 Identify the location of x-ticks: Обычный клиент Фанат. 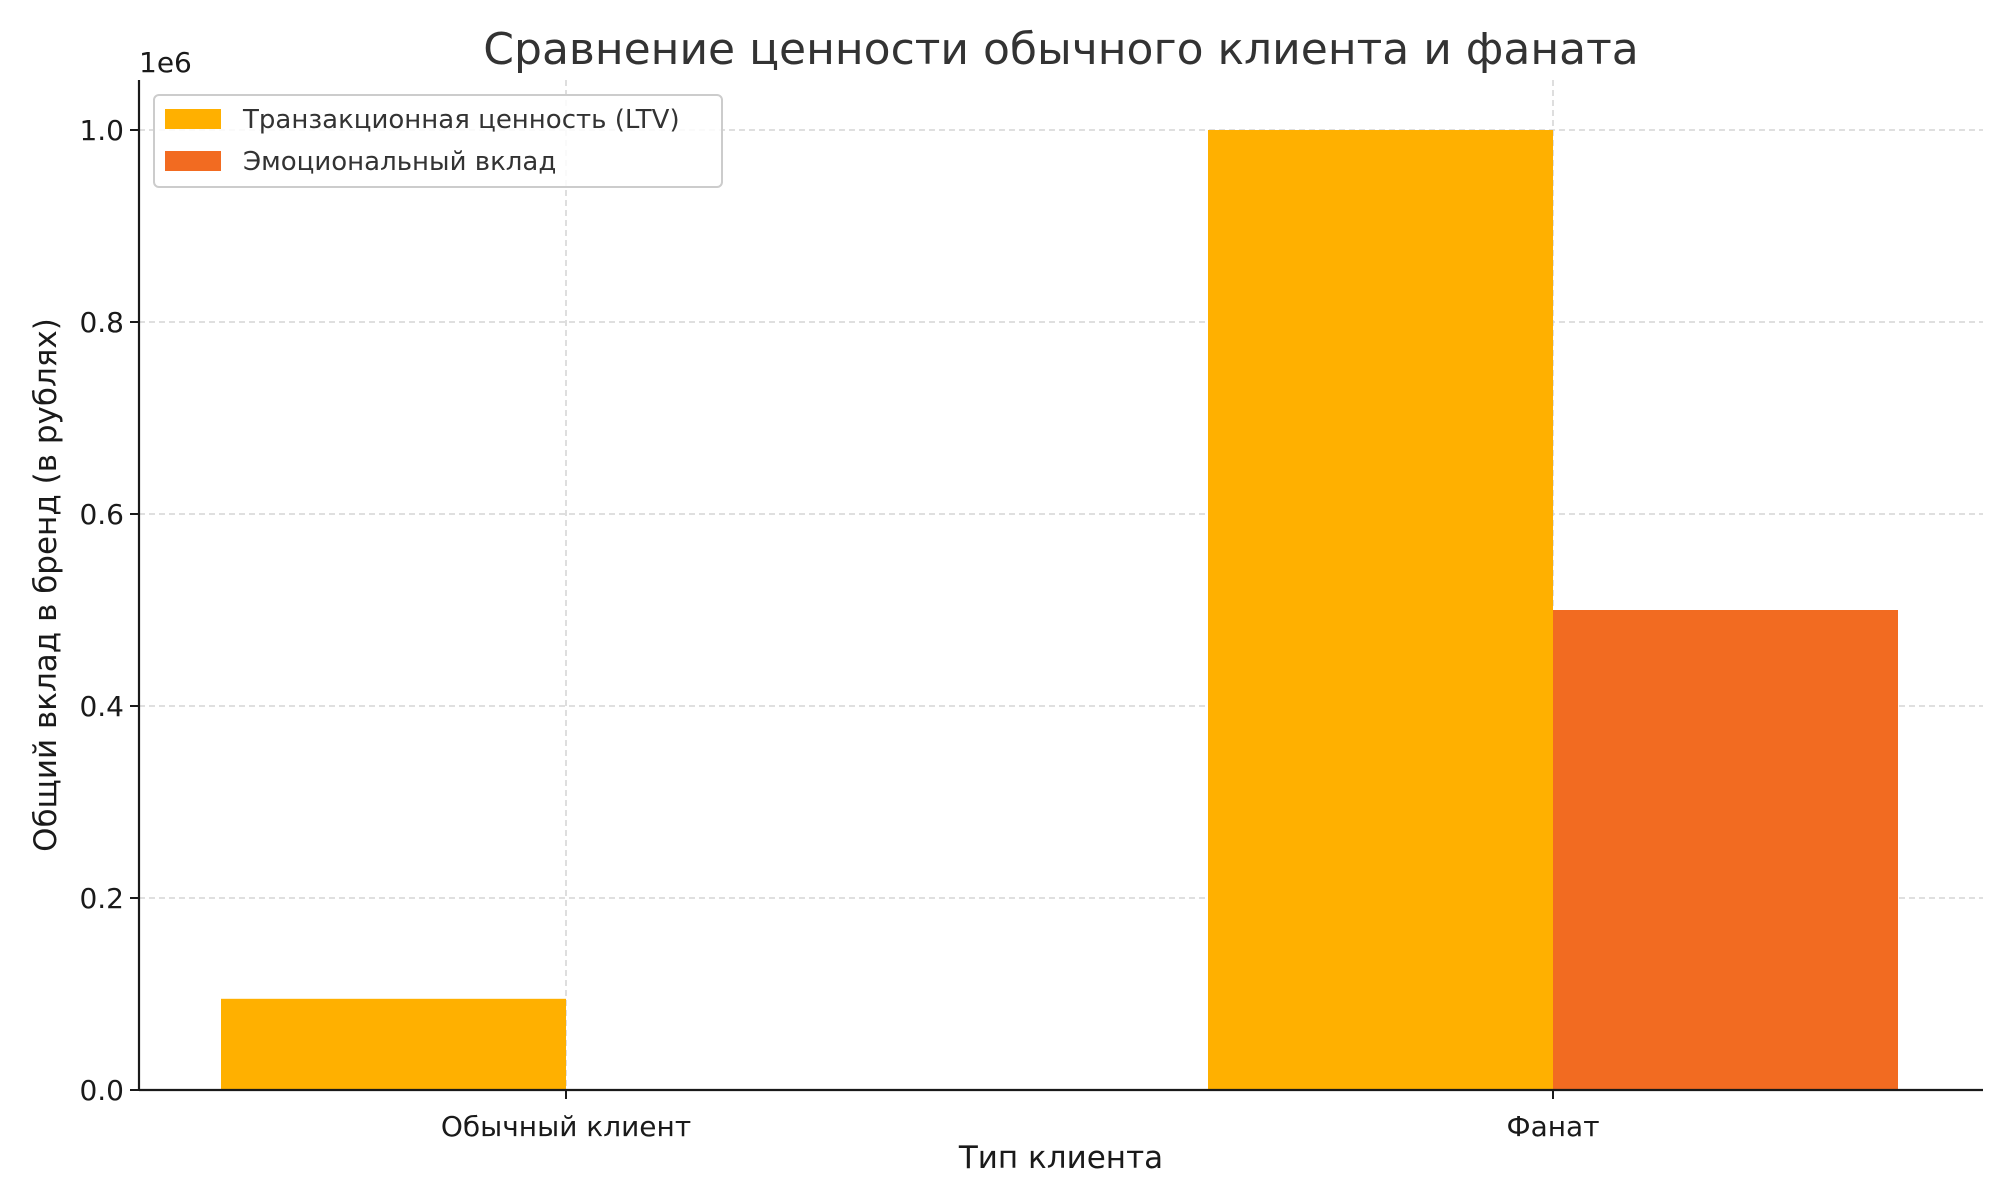
(1020, 1116).